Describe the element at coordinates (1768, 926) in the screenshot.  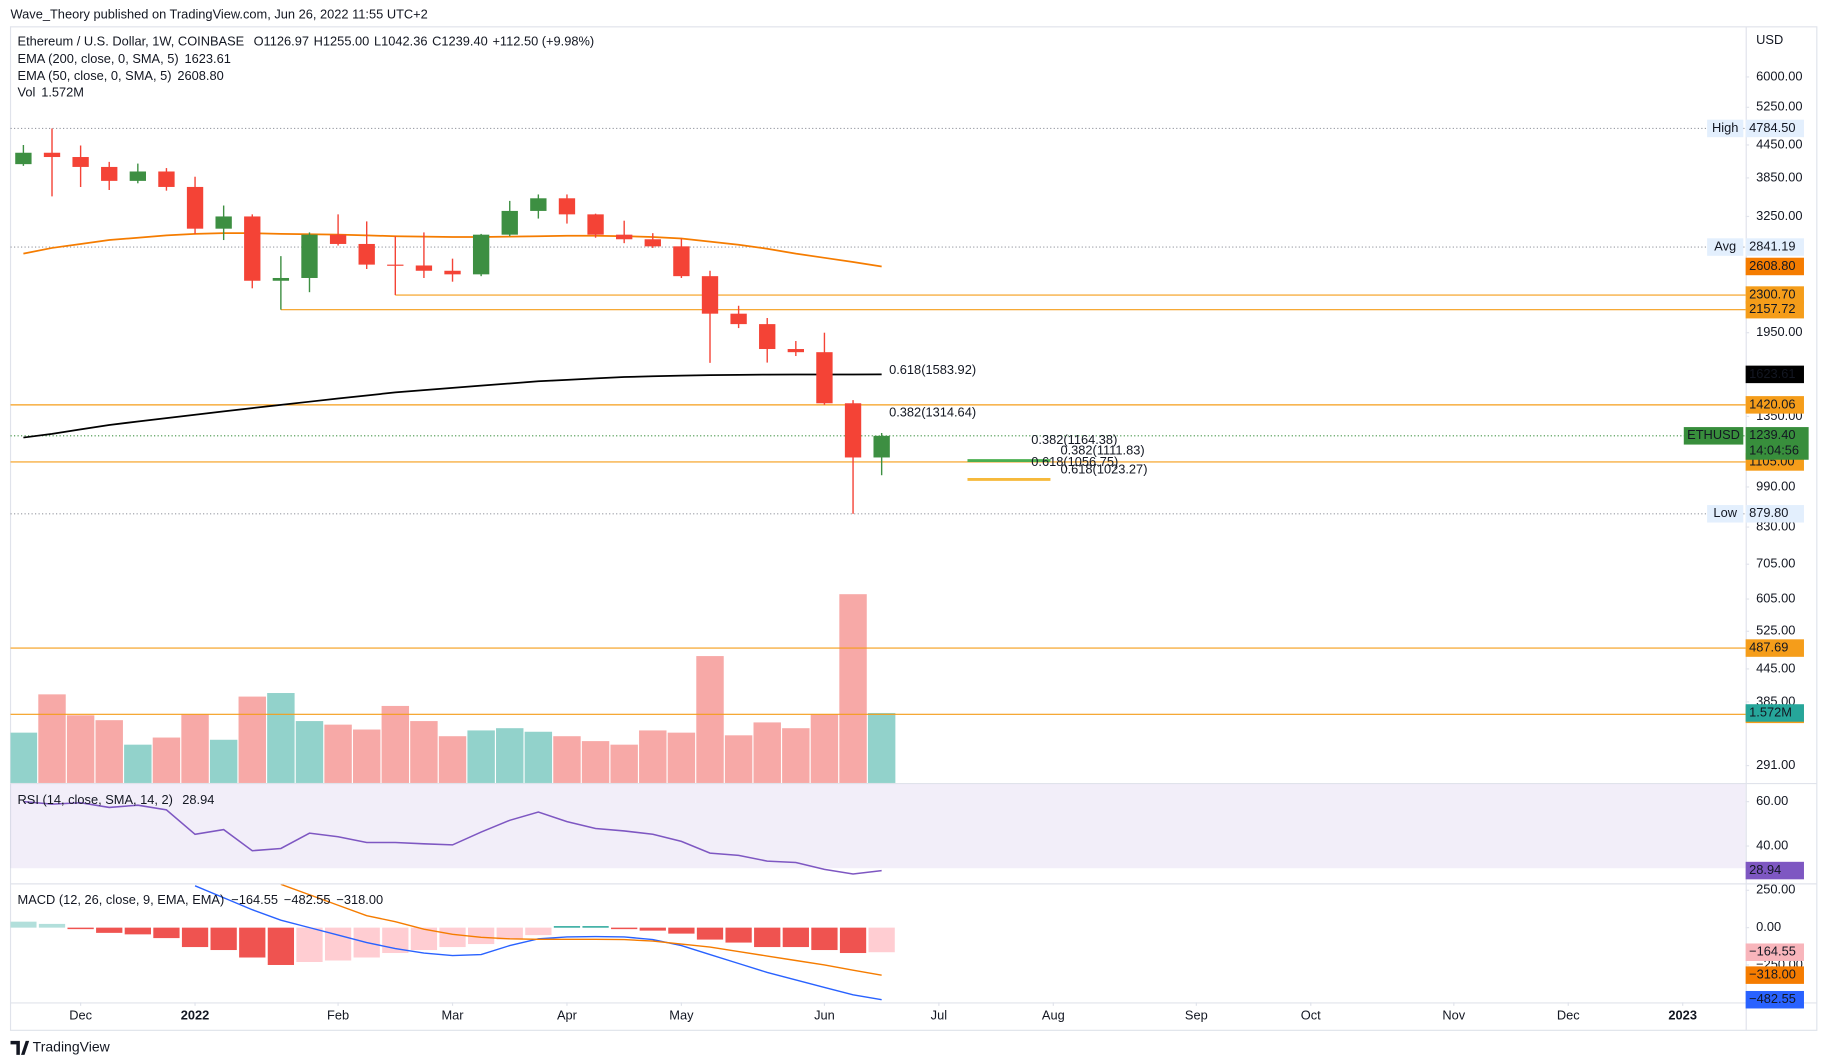
I see `y-tick-label: 0.00` at that location.